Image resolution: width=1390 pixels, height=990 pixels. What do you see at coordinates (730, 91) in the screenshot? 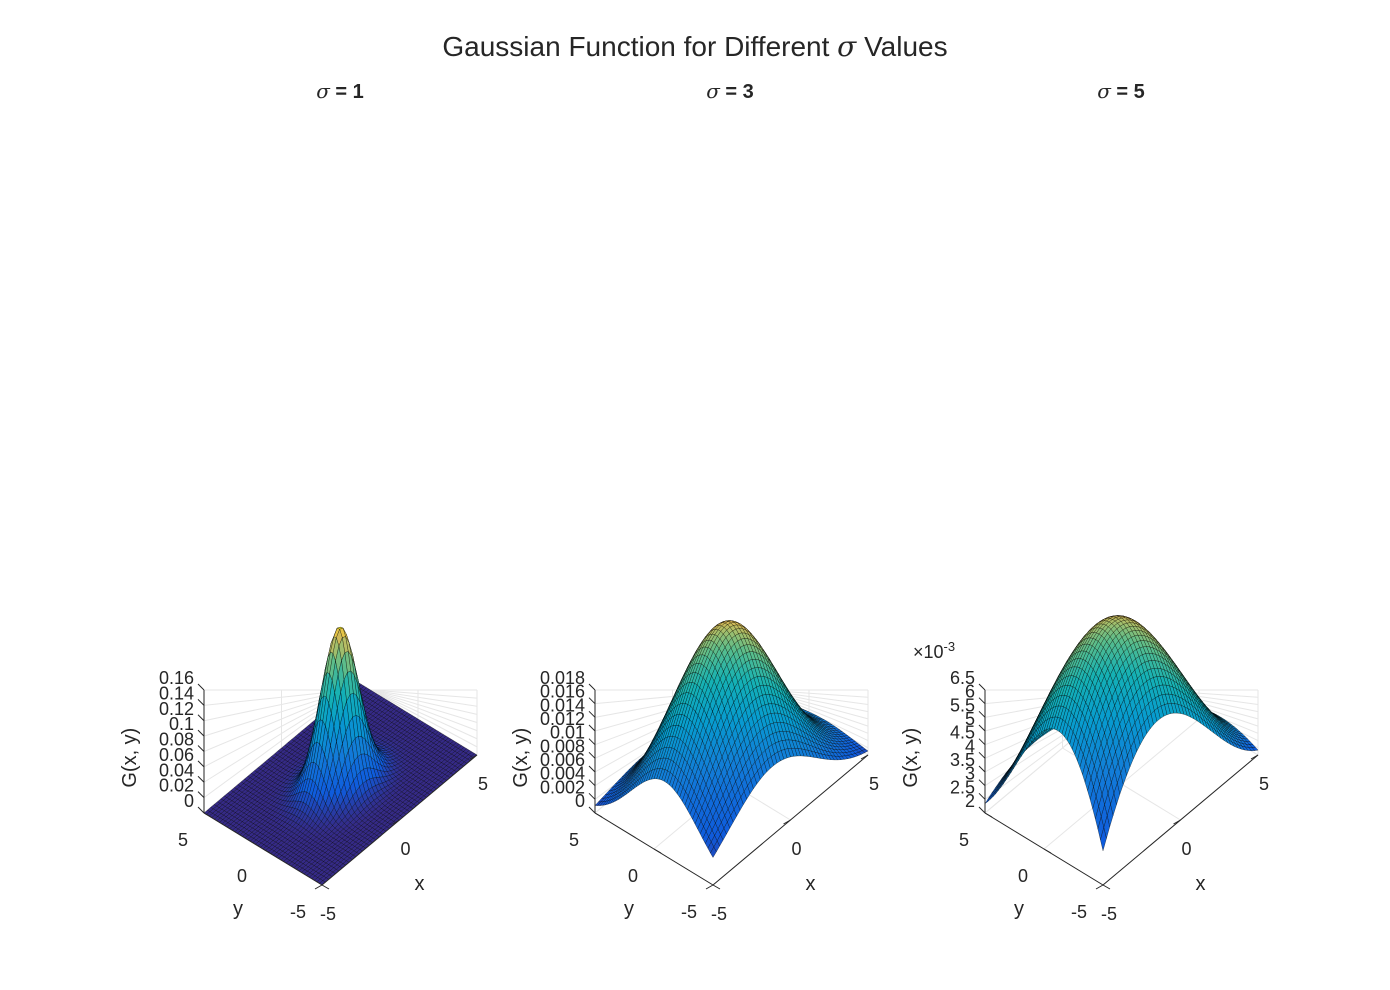
I see `subplot-title: σ = 3` at bounding box center [730, 91].